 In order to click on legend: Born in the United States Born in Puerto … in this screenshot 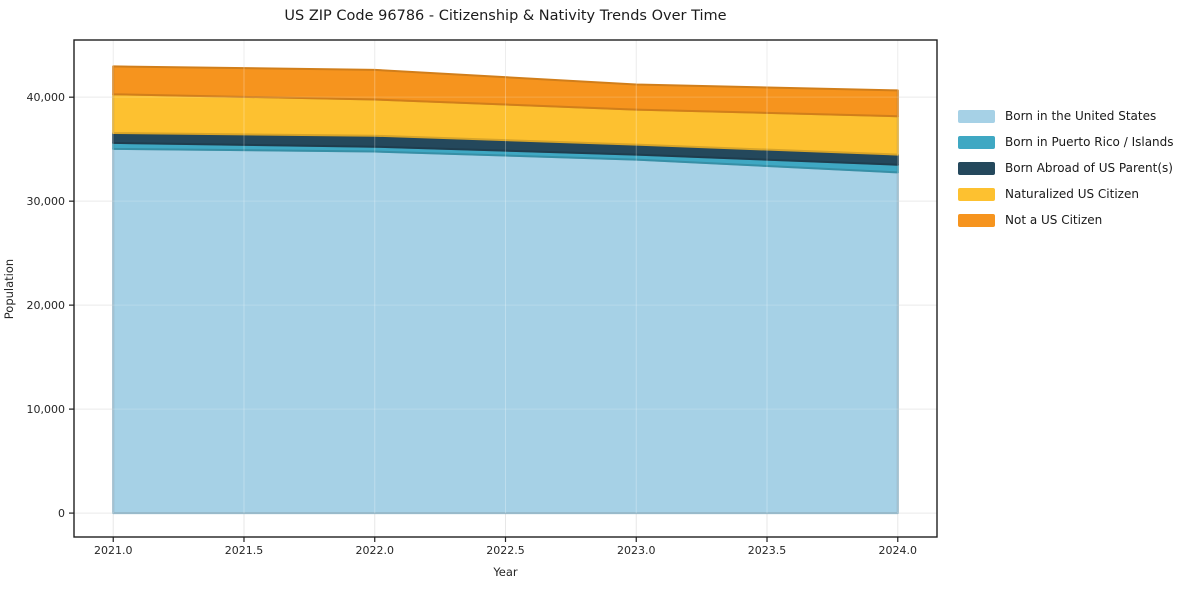, I will do `click(1066, 168)`.